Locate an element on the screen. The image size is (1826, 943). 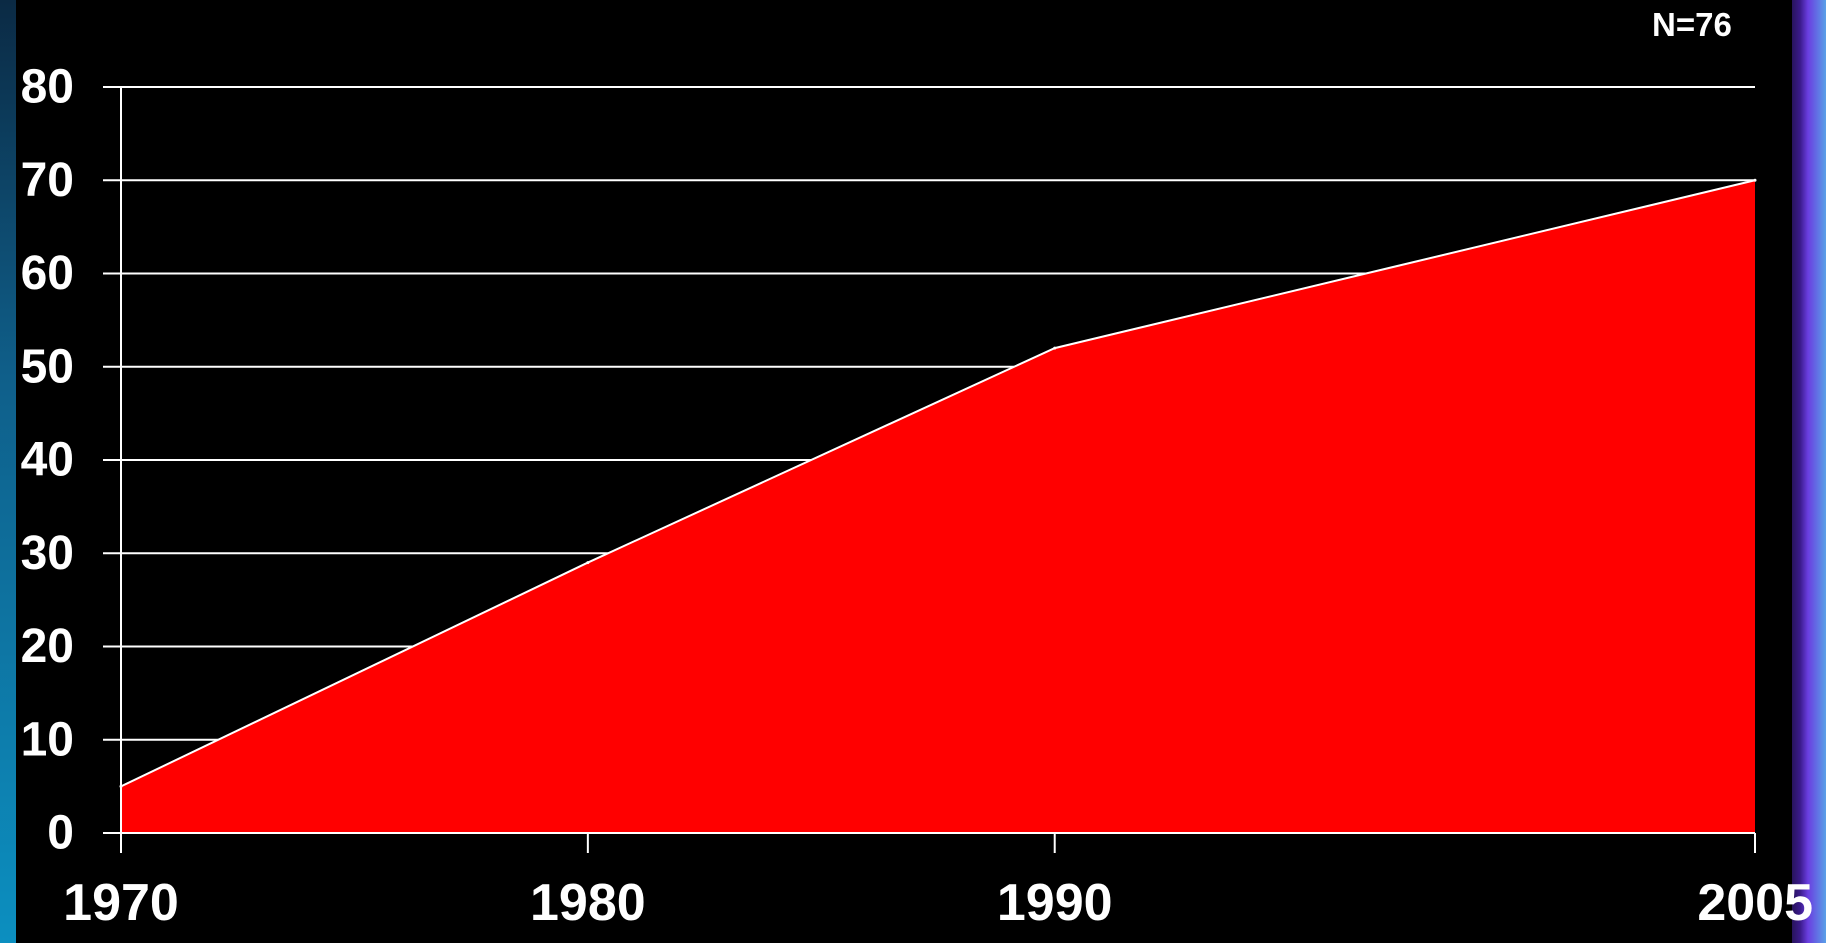
y-tick-label: 80 is located at coordinates (47, 87).